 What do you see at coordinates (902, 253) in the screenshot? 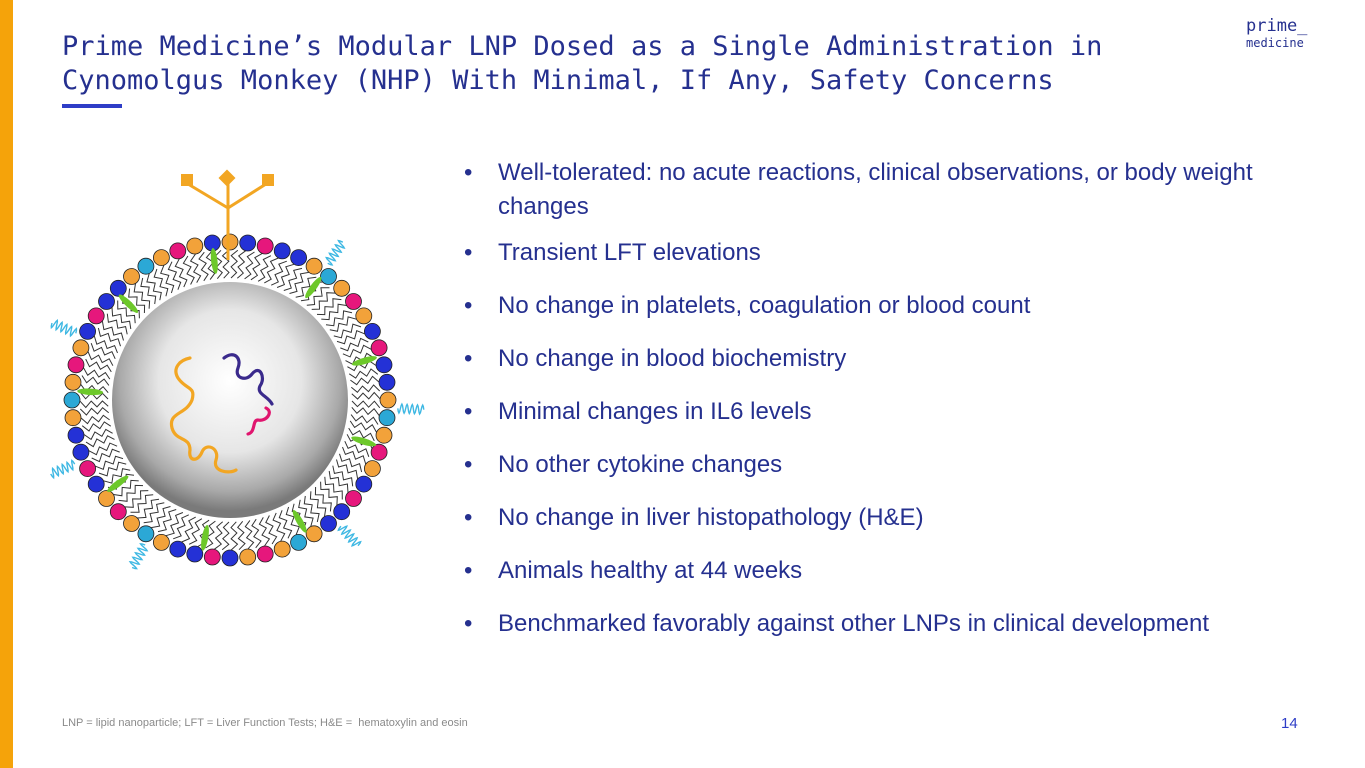
I see `bullet-item: Transient LFT elevations` at bounding box center [902, 253].